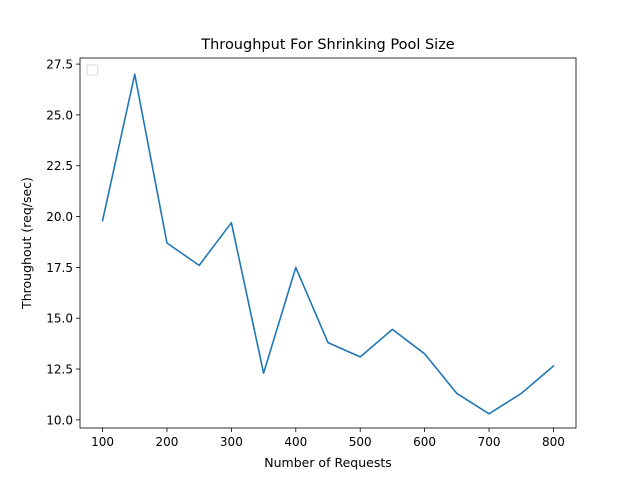 This screenshot has height=480, width=640. Describe the element at coordinates (553, 442) in the screenshot. I see `x-tick-label: 800` at that location.